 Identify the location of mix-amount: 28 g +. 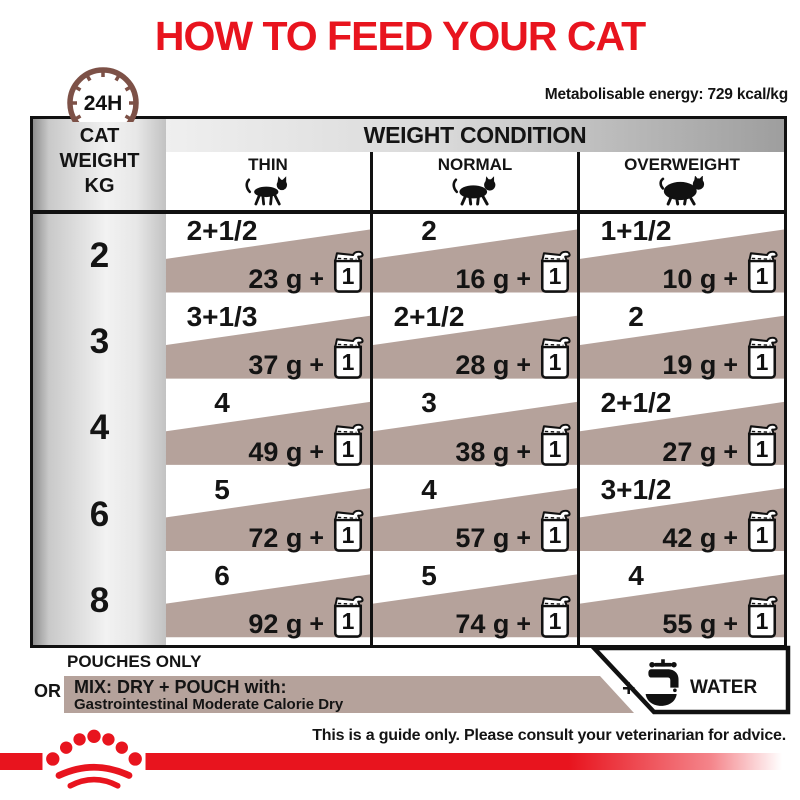
(513, 357).